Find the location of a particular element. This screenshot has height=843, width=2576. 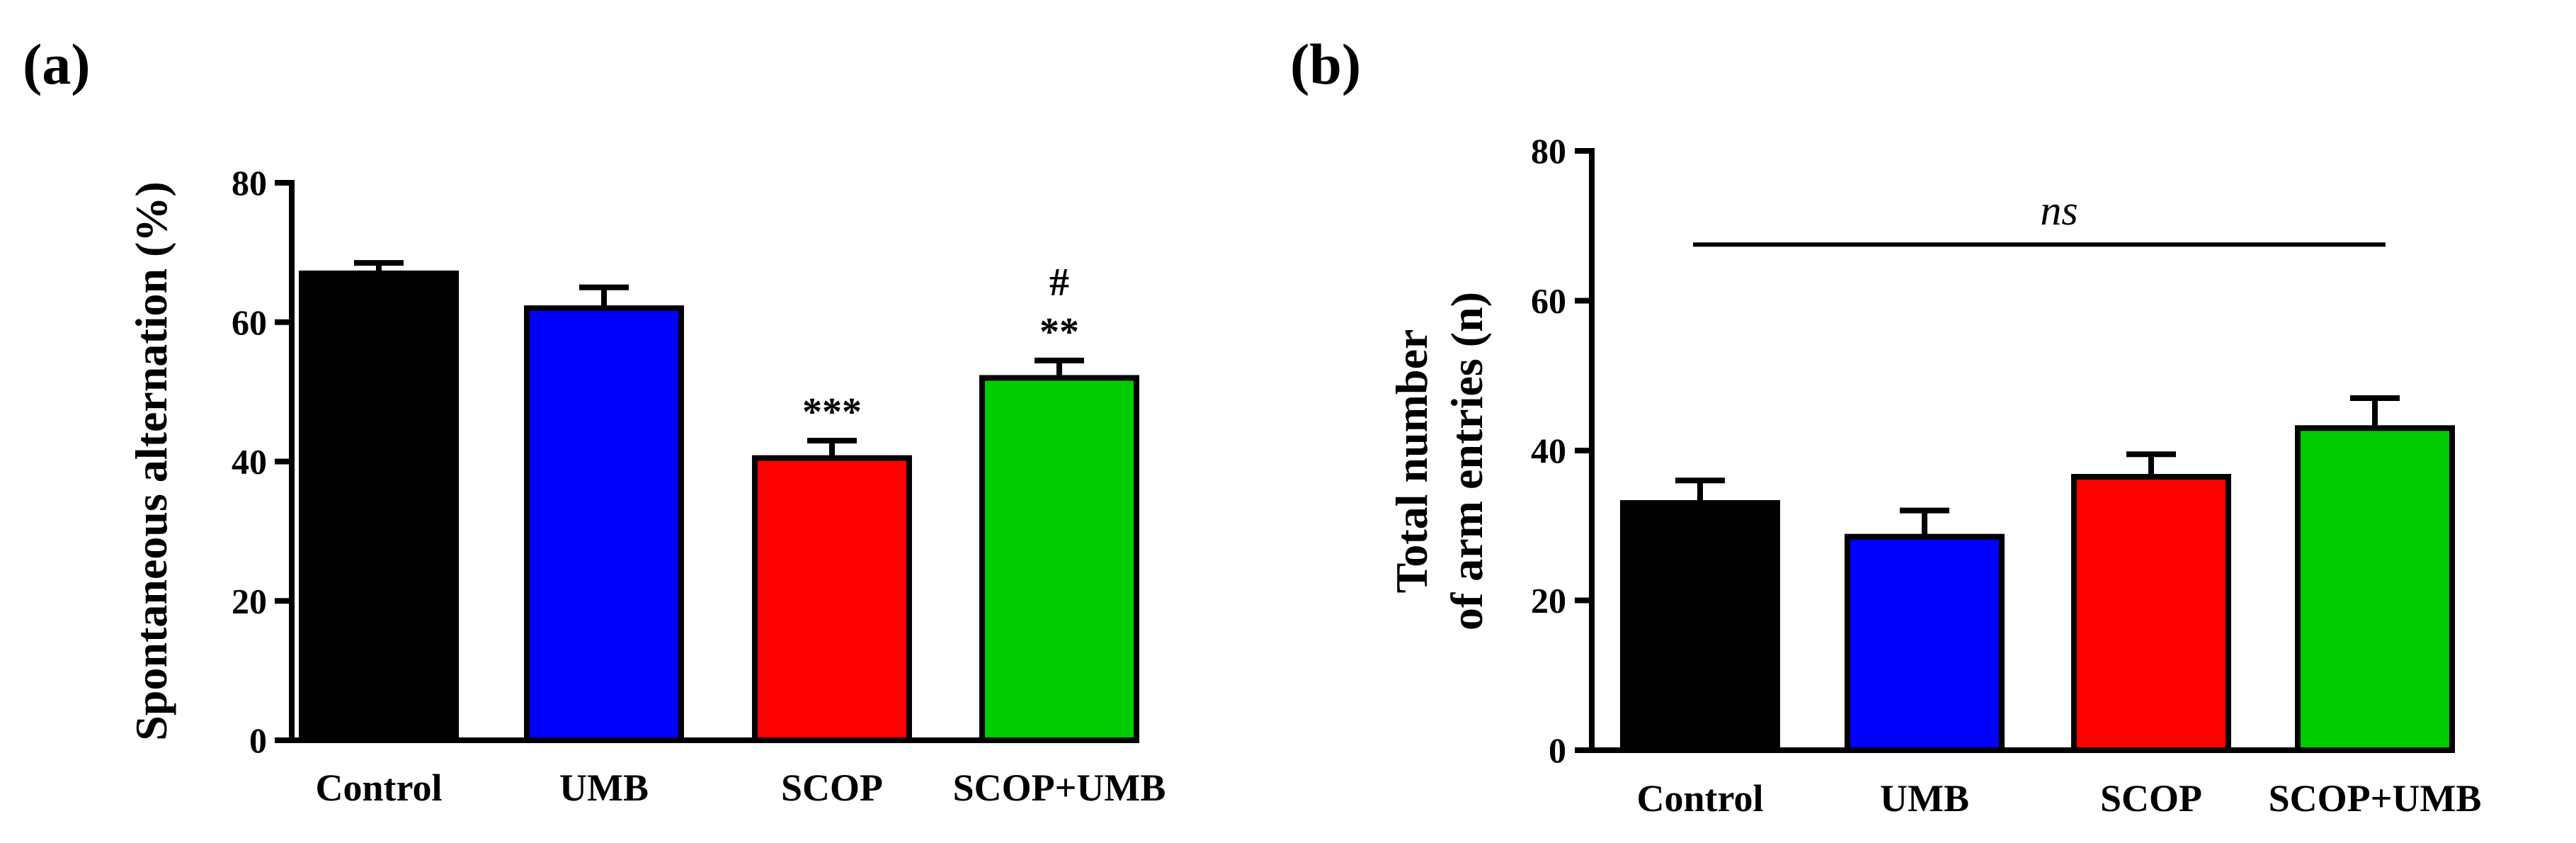

y-axis-label: Spontaneous alternation (%) is located at coordinates (151, 460).